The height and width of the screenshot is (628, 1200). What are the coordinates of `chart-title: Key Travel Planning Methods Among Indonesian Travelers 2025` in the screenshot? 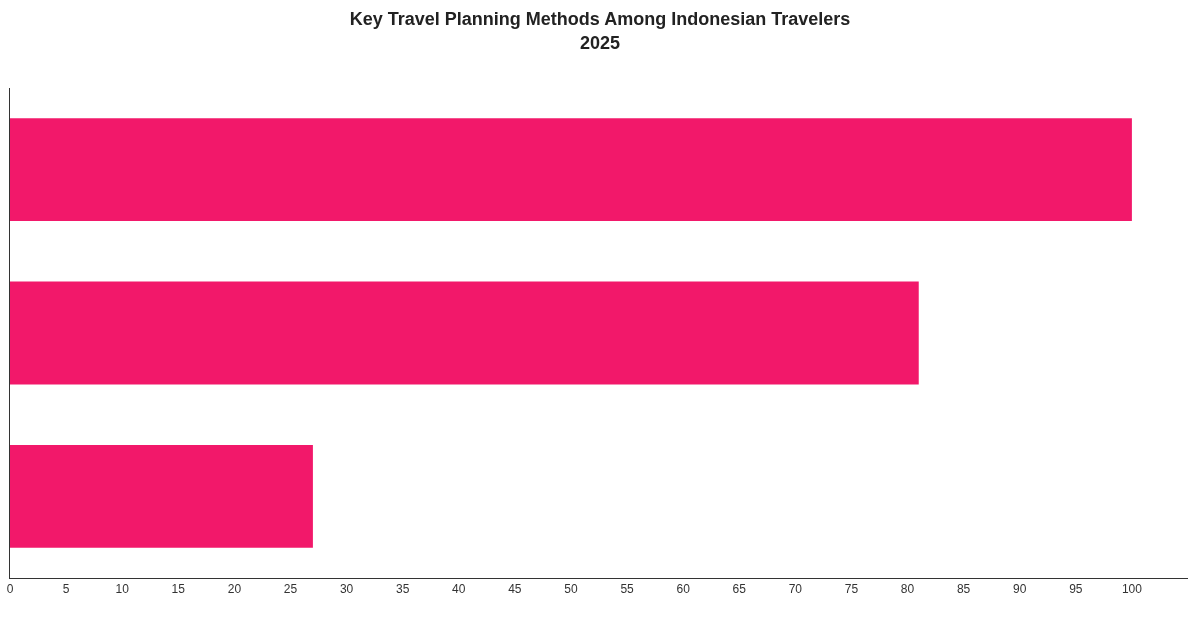 It's located at (600, 31).